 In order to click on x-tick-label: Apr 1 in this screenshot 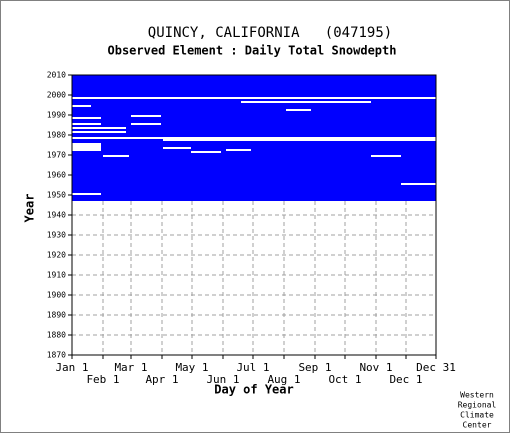, I will do `click(161, 379)`.